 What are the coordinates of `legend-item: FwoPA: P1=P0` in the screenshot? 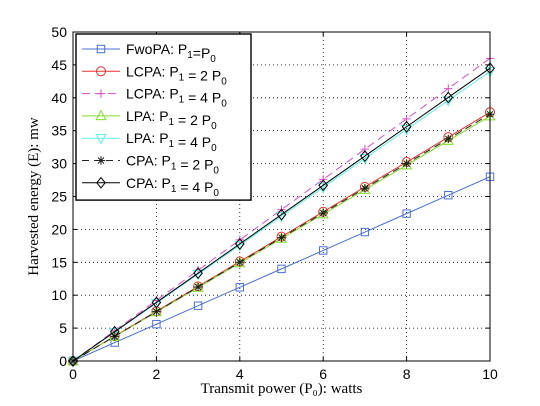 It's located at (149, 53).